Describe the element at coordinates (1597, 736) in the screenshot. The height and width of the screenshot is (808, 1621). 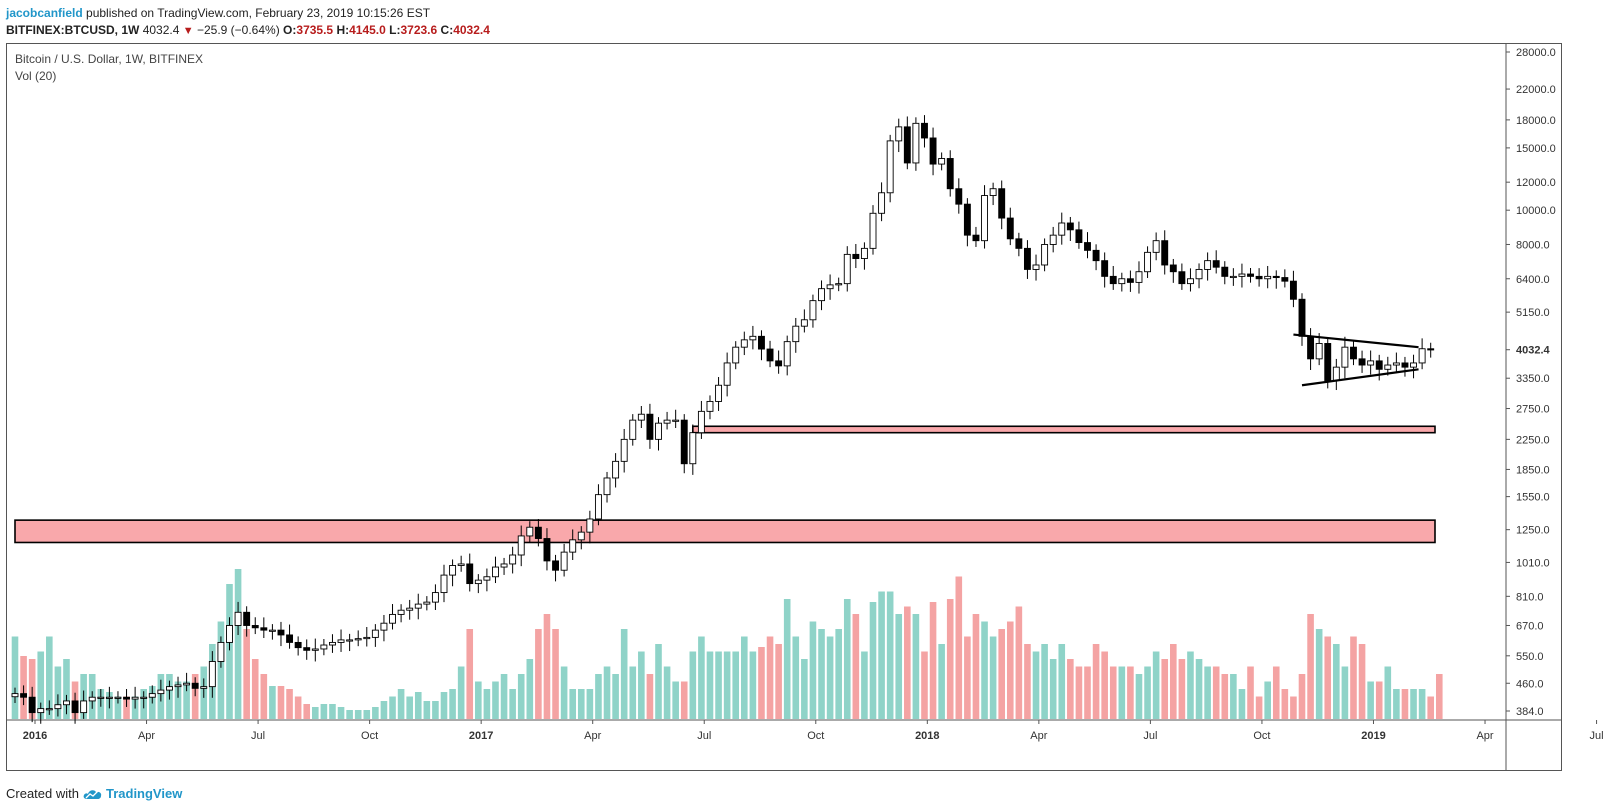
I see `time-tick-label: Jul` at that location.